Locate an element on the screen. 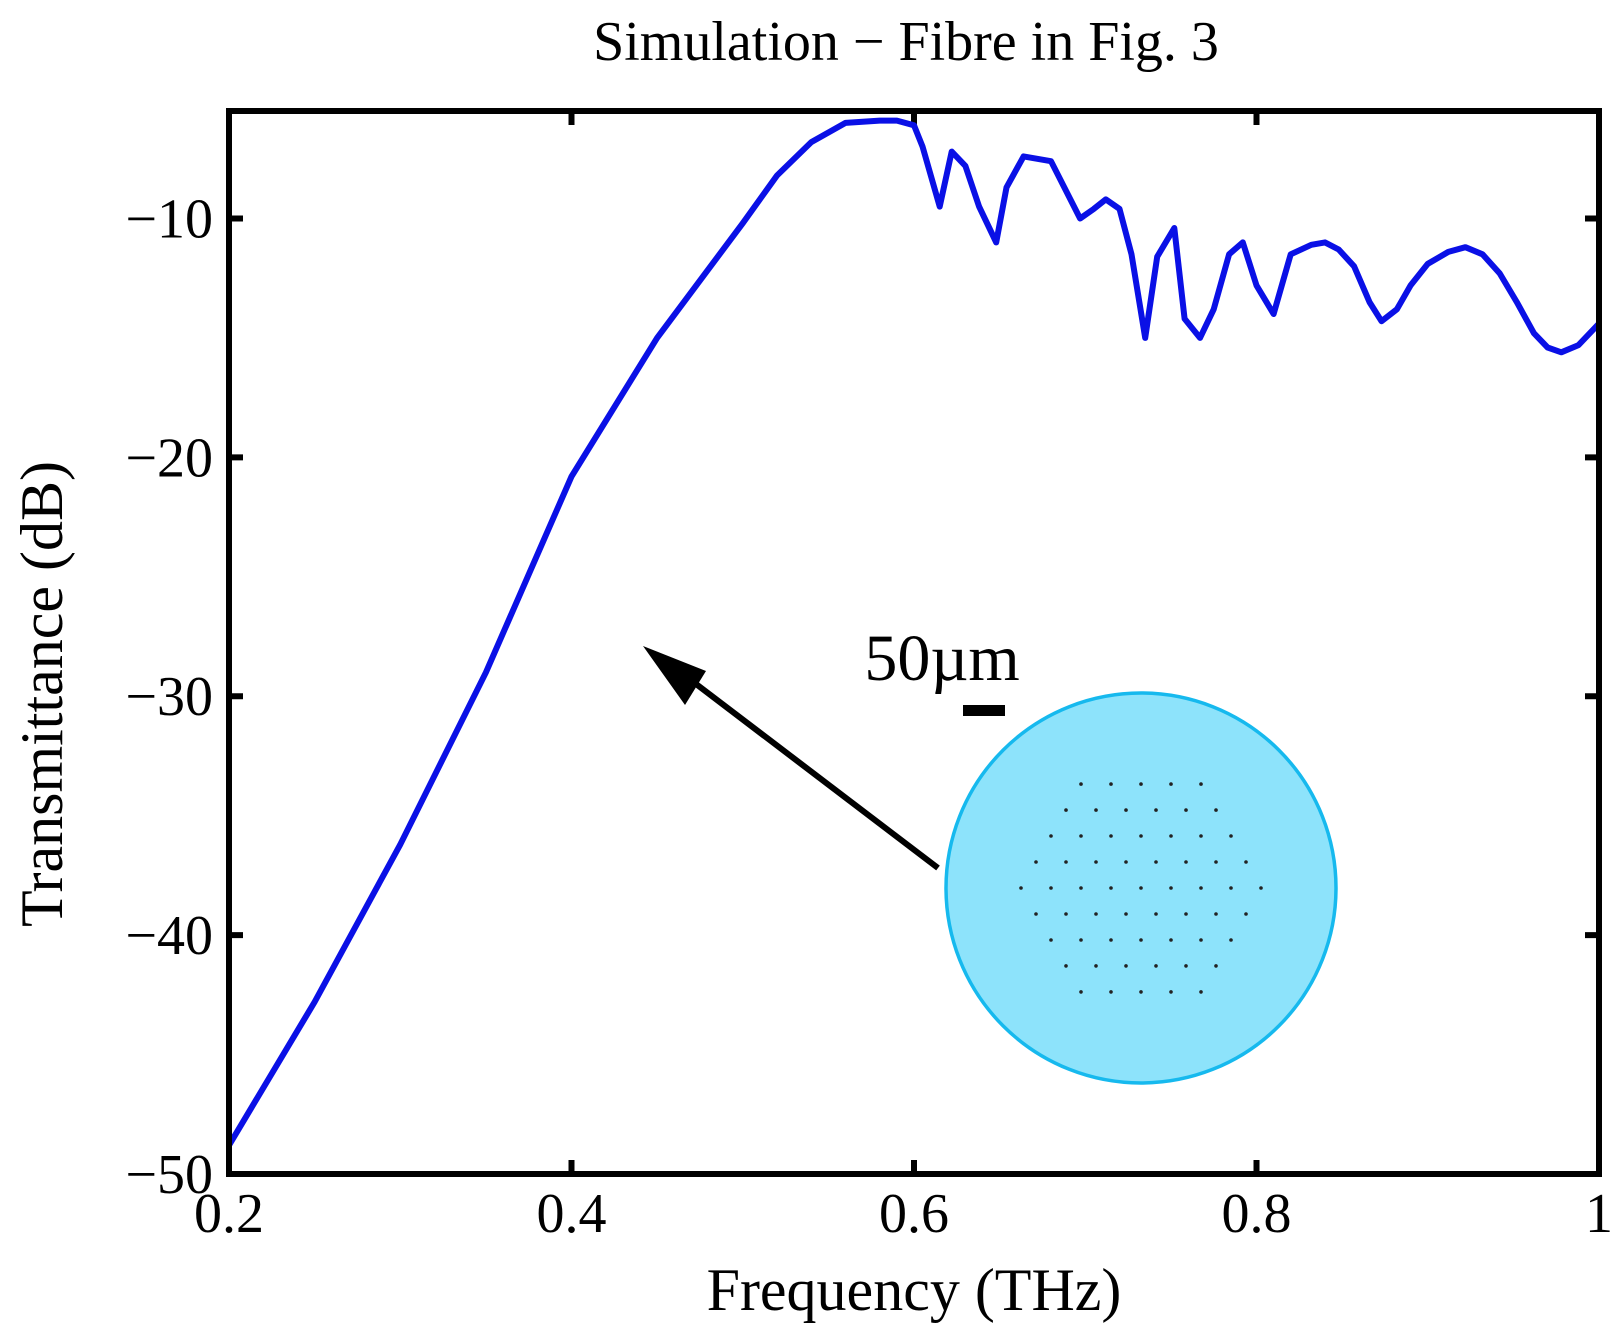 The height and width of the screenshot is (1324, 1612). x-tick-label: 0.4 is located at coordinates (572, 1214).